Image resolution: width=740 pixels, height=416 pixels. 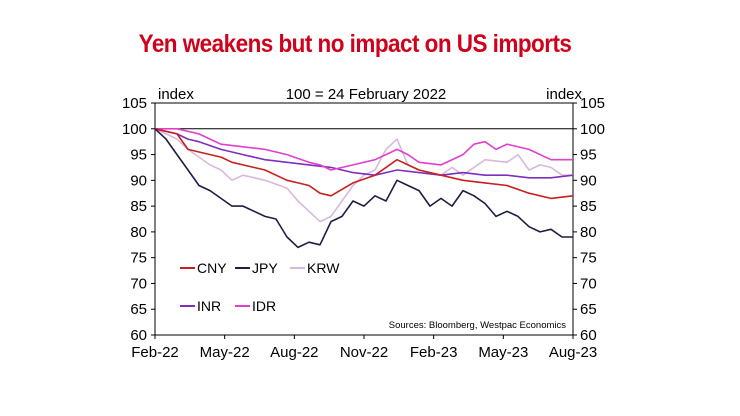 What do you see at coordinates (209, 306) in the screenshot?
I see `legend-label-inr: INR` at bounding box center [209, 306].